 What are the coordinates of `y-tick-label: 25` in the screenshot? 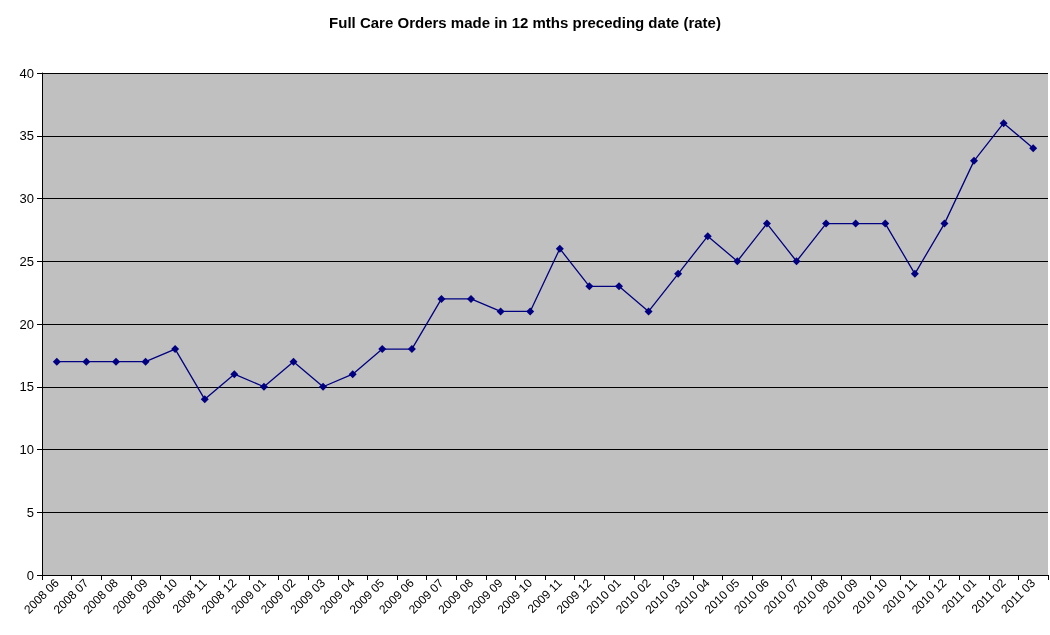 It's located at (26, 261).